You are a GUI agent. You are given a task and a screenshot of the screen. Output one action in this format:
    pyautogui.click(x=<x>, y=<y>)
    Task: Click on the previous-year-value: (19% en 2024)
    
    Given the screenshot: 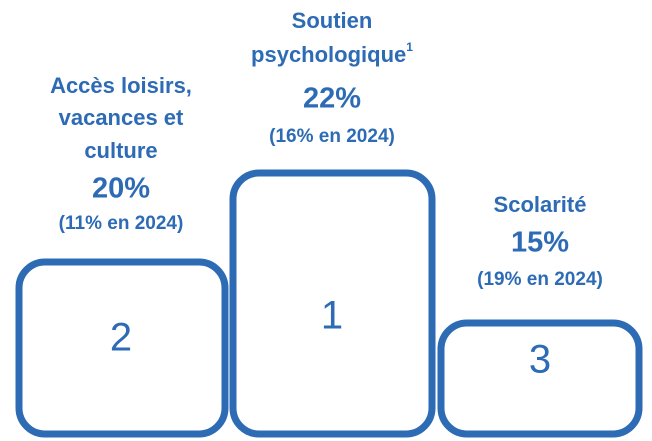 What is the action you would take?
    pyautogui.click(x=540, y=279)
    